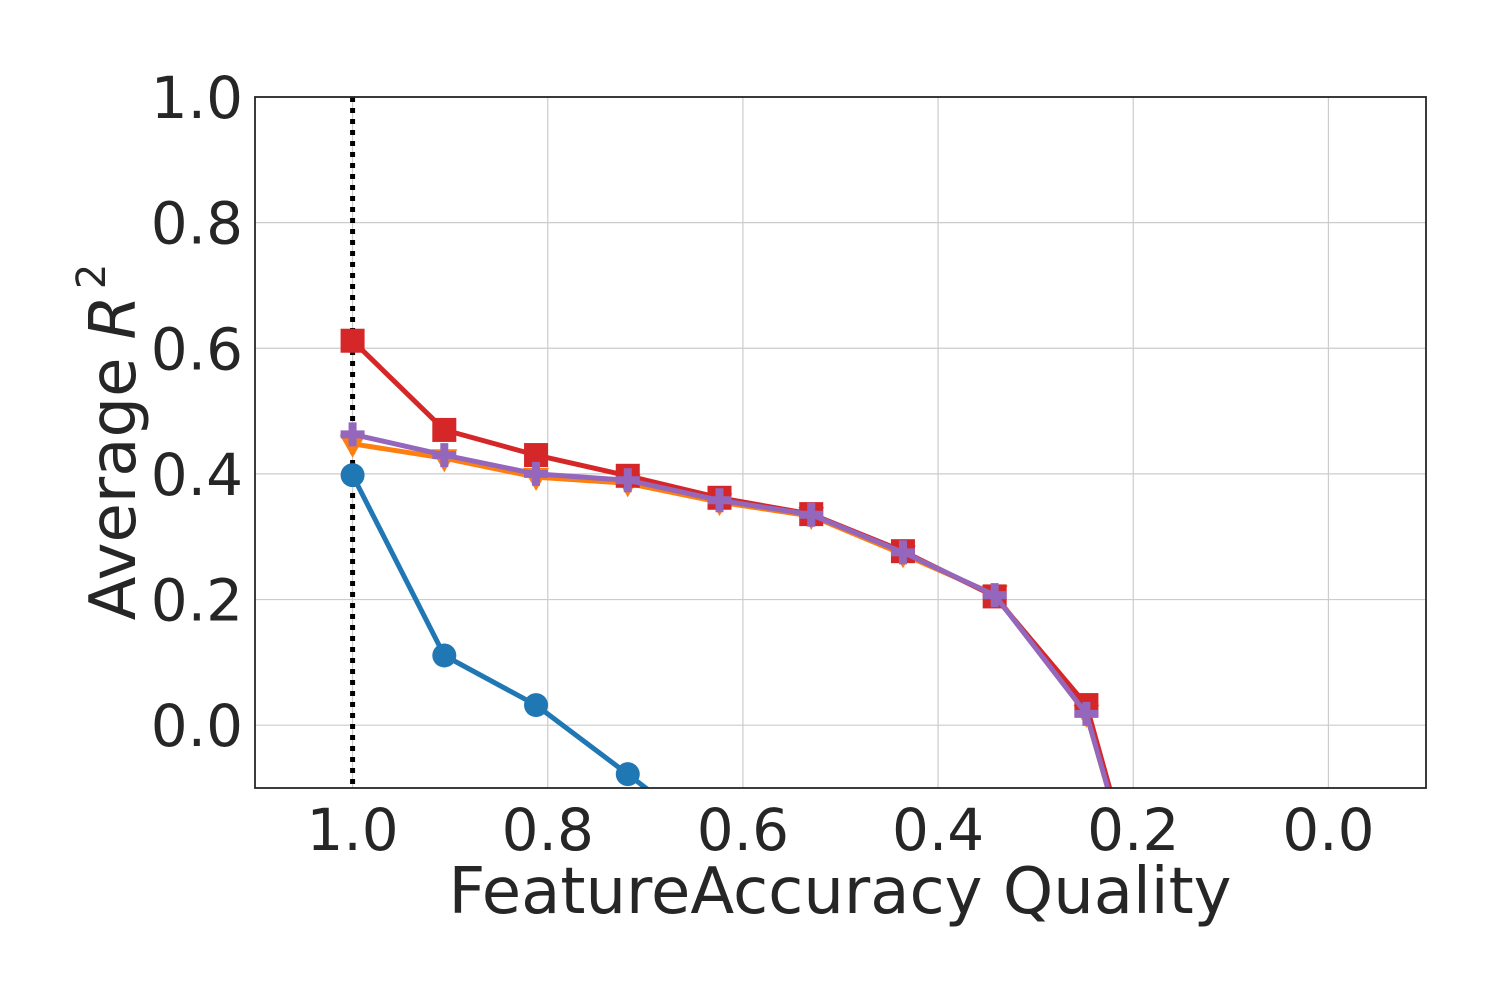 The width and height of the screenshot is (1500, 1000). Describe the element at coordinates (1328, 830) in the screenshot. I see `x-tick-label: 0.0` at that location.